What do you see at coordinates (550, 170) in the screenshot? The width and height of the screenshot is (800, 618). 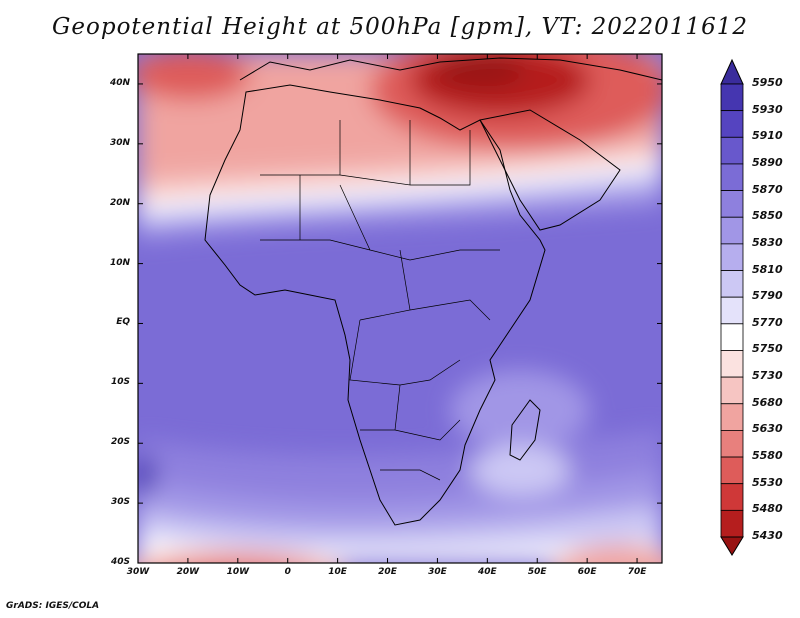 I see `arabian-peninsula` at bounding box center [550, 170].